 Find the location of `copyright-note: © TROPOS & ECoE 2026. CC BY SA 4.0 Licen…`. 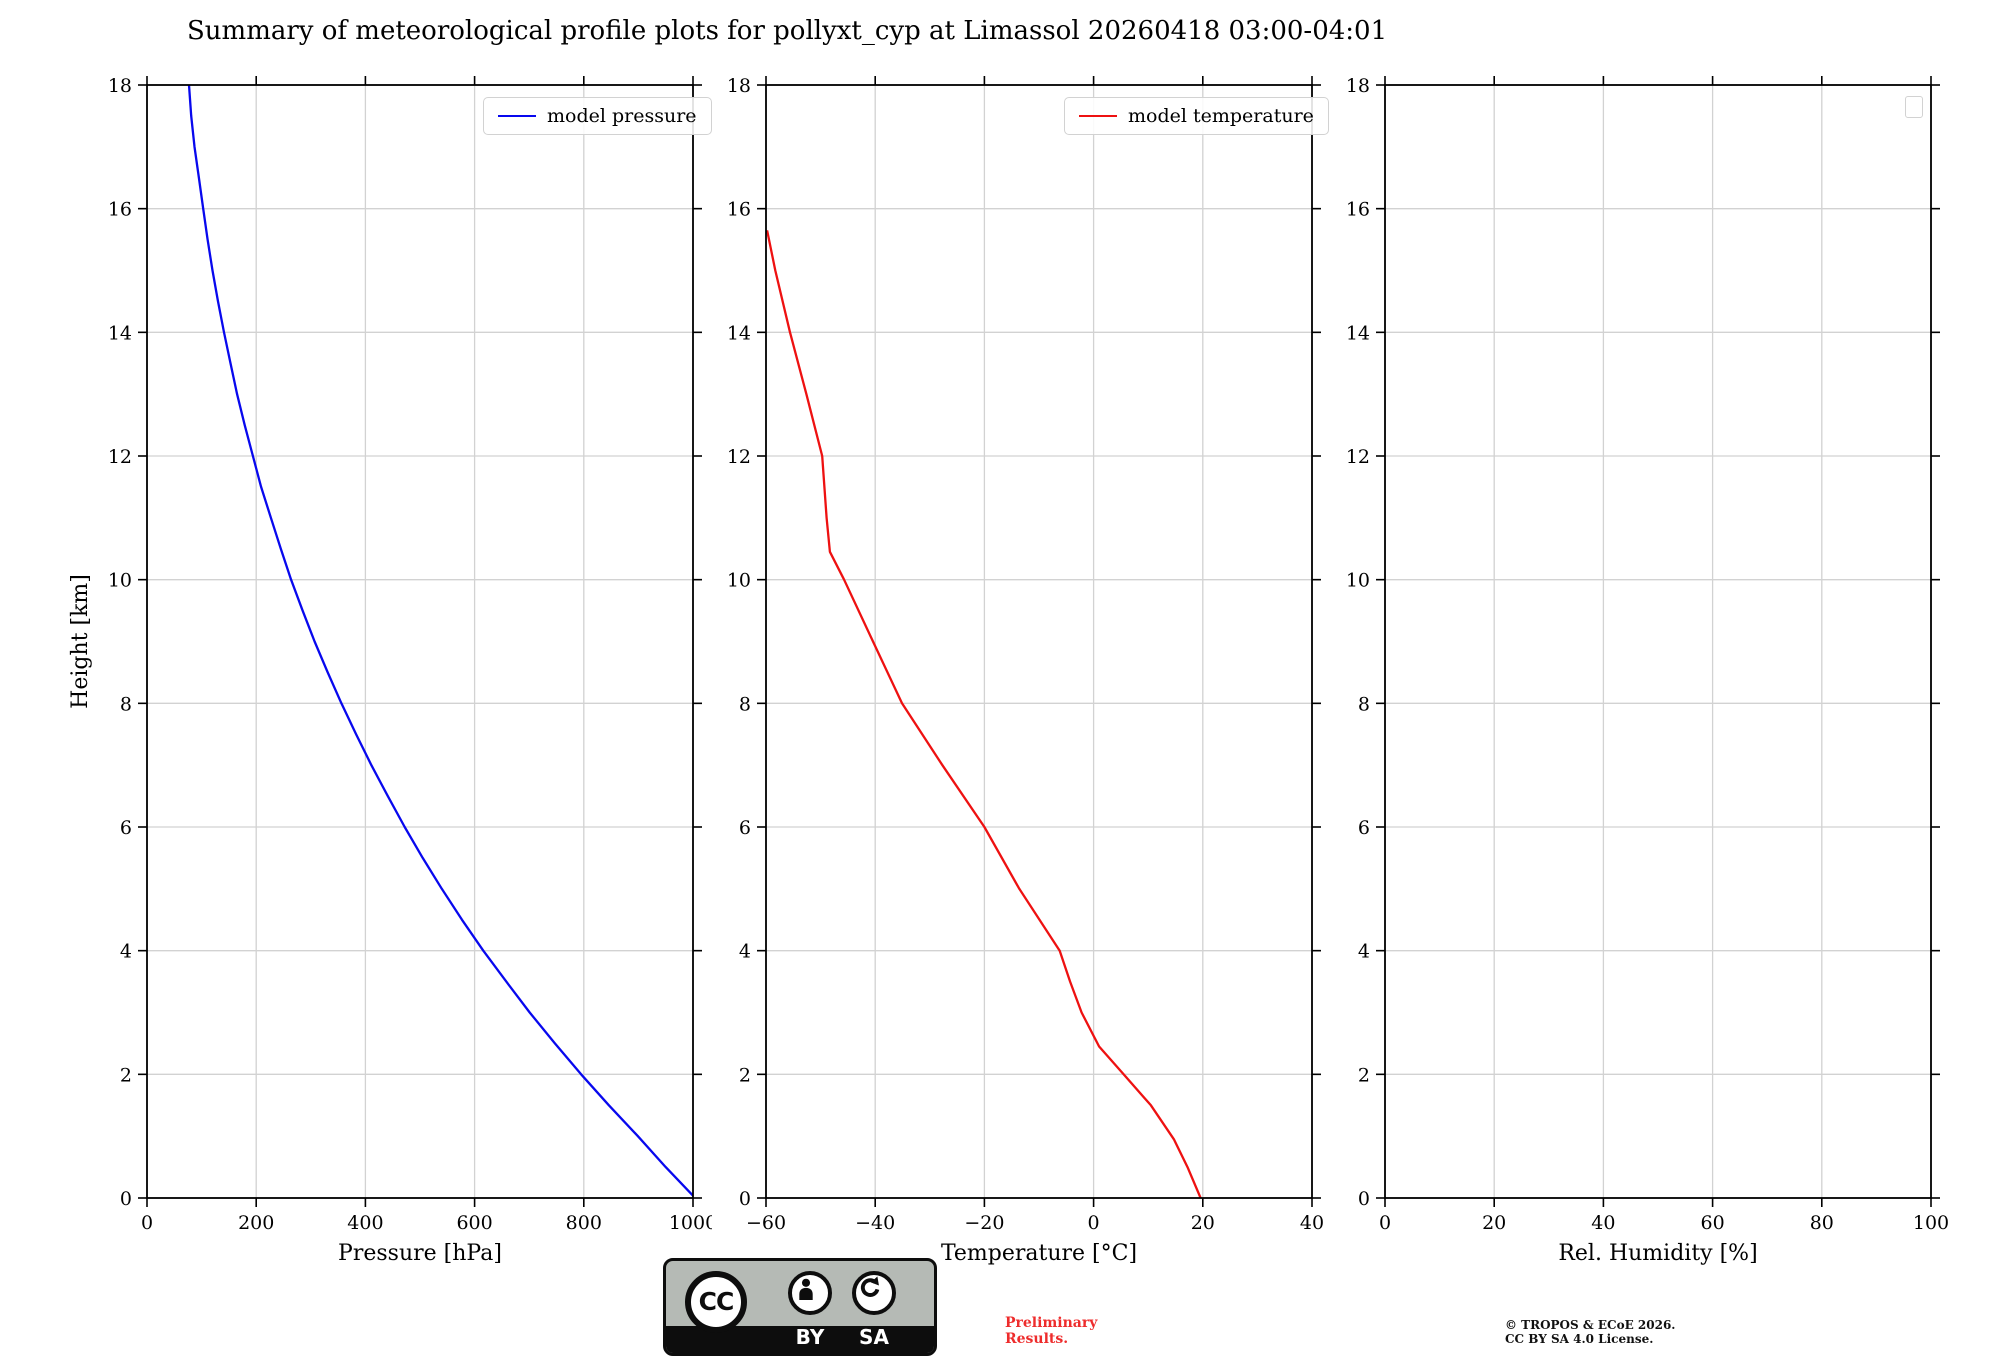

copyright-note: © TROPOS & ECoE 2026. CC BY SA 4.0 Licen… is located at coordinates (1590, 1332).